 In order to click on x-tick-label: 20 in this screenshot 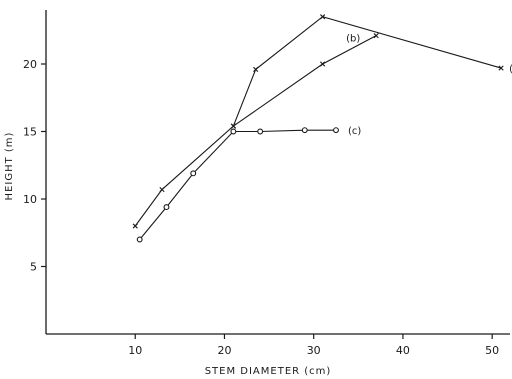, I will do `click(224, 350)`.